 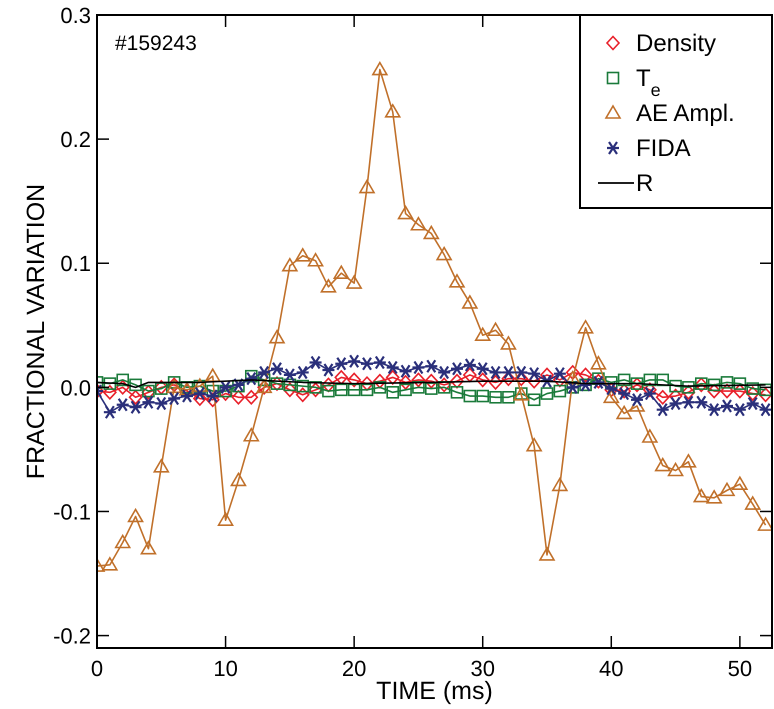 What do you see at coordinates (75, 387) in the screenshot?
I see `y-tick-label: 0.0` at bounding box center [75, 387].